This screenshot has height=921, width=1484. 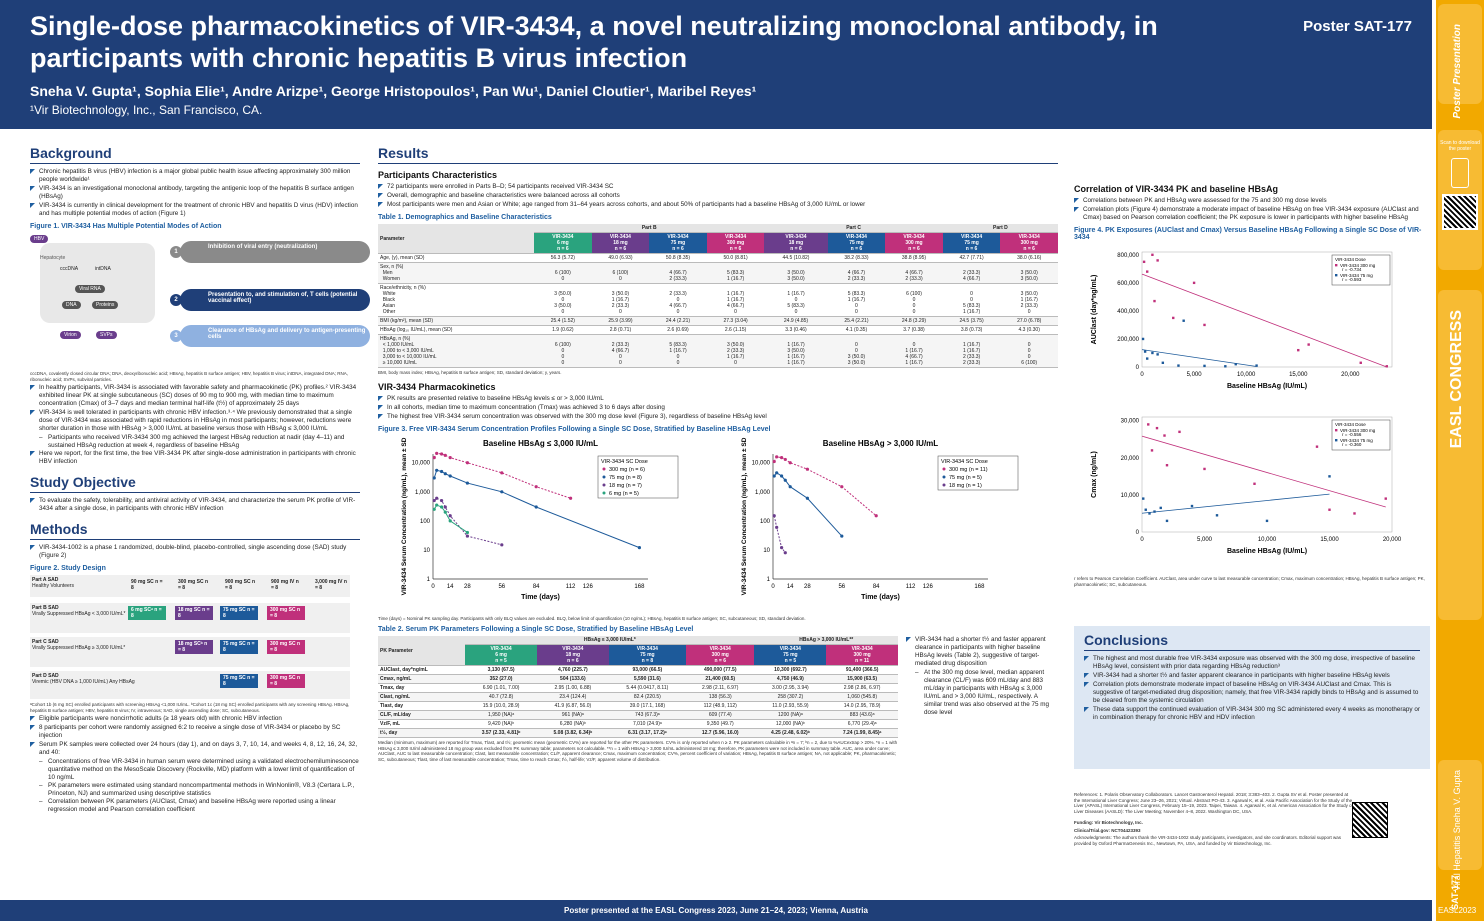 I want to click on table-cell: 4 (66.7) 2 (33.3), so click(x=914, y=273).